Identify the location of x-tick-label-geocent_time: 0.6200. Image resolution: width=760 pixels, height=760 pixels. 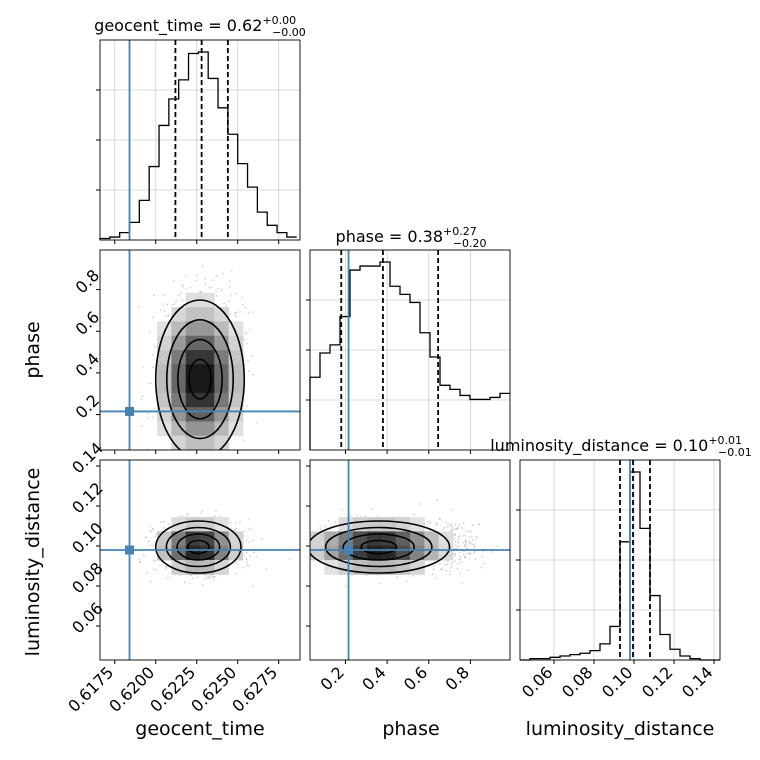
(131, 689).